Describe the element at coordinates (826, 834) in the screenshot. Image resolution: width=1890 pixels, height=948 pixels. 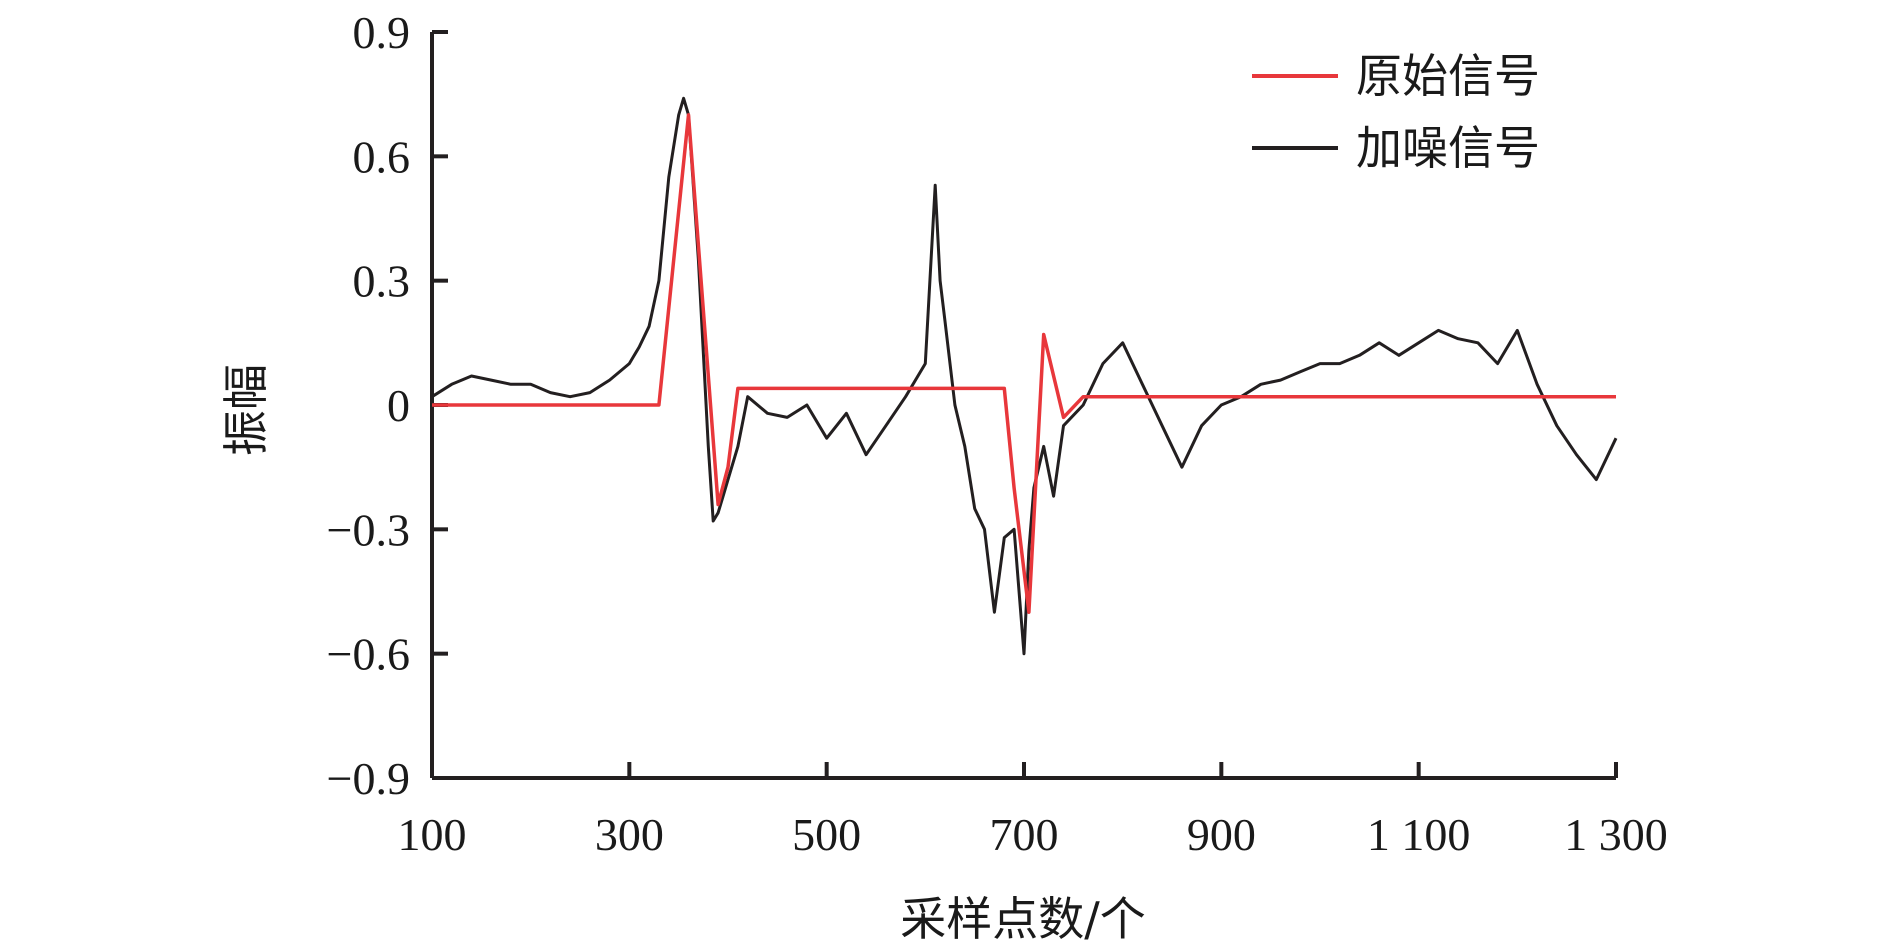
I see `x-tick-label: 500` at that location.